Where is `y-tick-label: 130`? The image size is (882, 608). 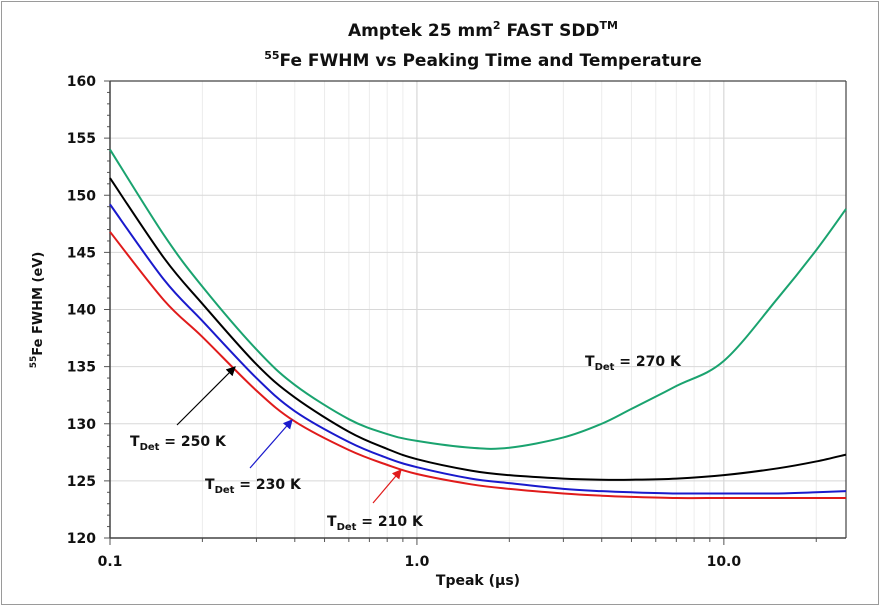 y-tick-label: 130 is located at coordinates (81, 425).